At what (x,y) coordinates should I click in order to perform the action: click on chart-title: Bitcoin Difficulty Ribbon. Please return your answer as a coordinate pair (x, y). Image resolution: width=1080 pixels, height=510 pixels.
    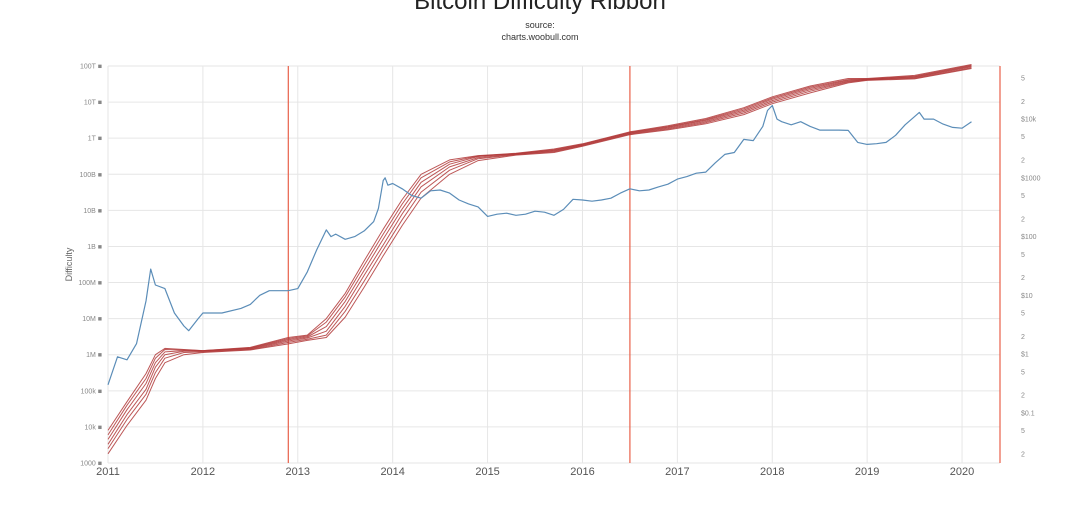
    Looking at the image, I should click on (540, 7).